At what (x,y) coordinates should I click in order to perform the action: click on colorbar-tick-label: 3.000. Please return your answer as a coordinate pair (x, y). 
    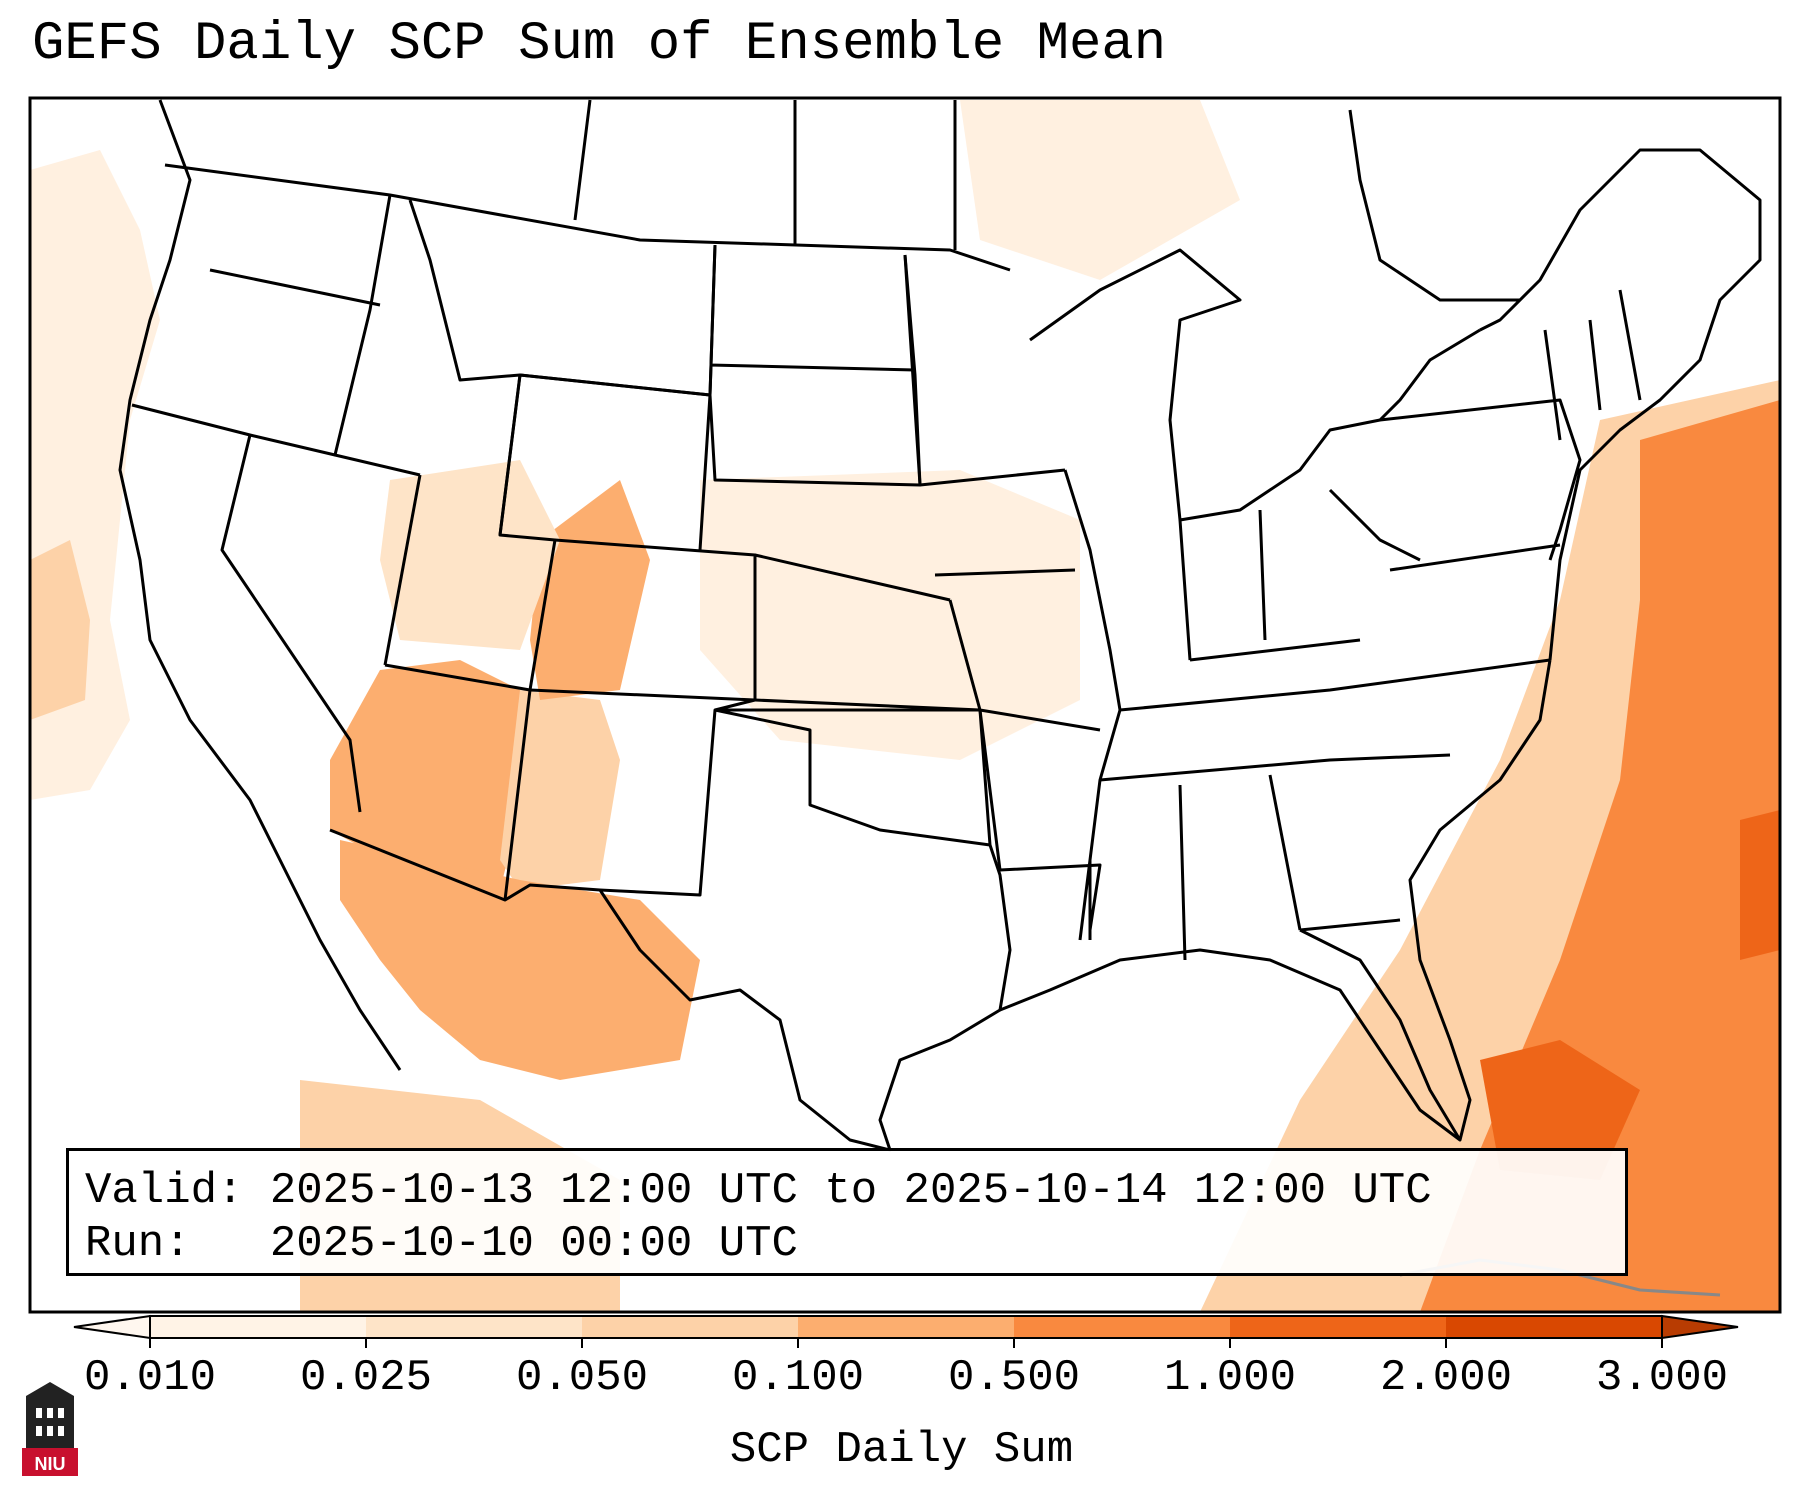
    Looking at the image, I should click on (1662, 1378).